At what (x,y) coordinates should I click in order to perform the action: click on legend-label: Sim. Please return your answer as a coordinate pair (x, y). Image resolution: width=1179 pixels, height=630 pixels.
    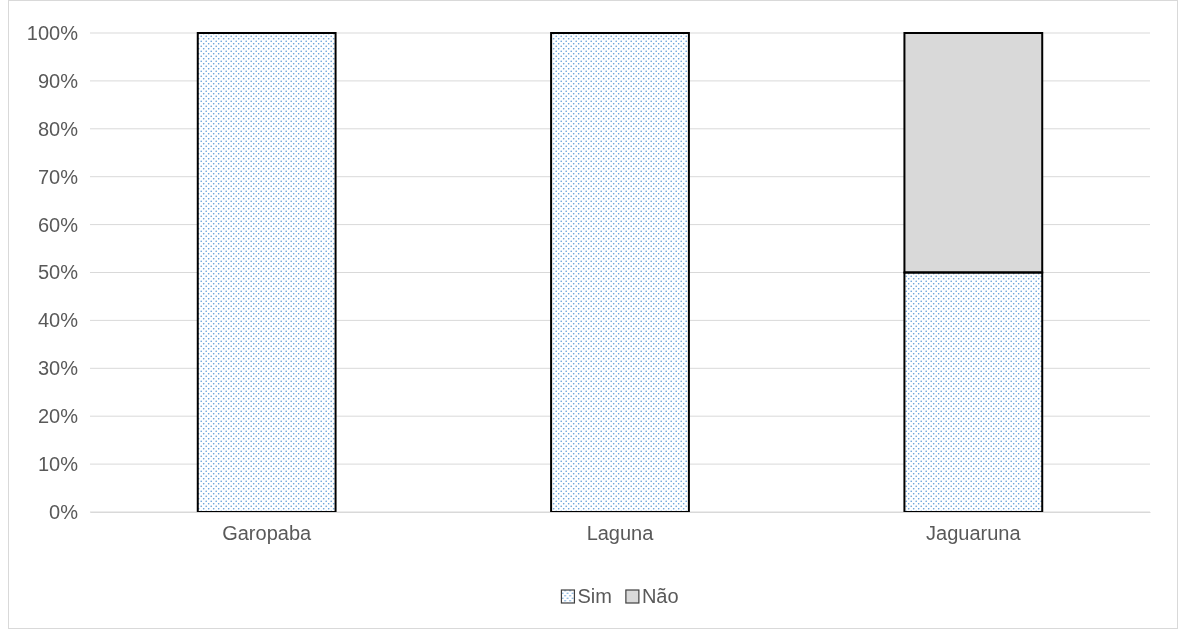
    Looking at the image, I should click on (594, 596).